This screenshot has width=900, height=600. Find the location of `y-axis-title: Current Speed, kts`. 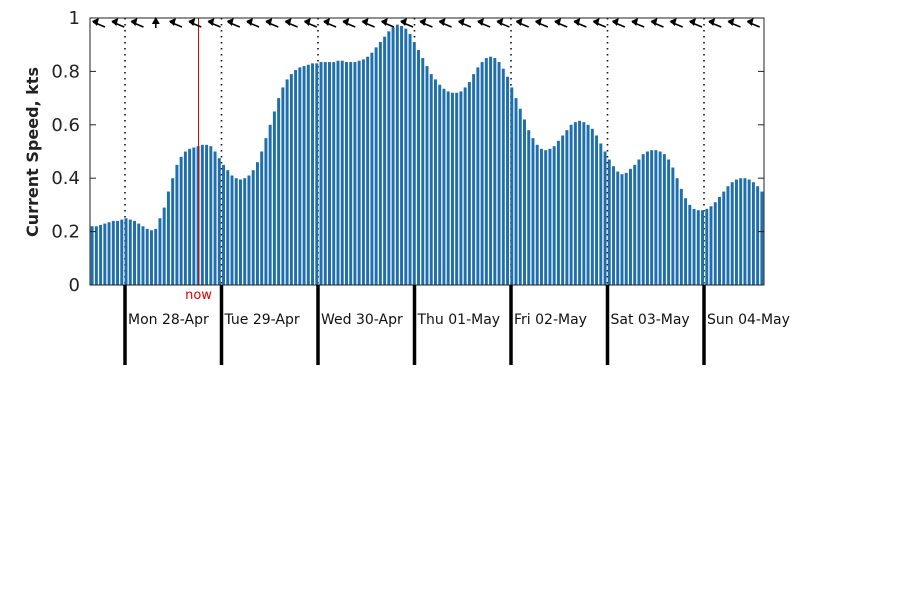

y-axis-title: Current Speed, kts is located at coordinates (32, 152).